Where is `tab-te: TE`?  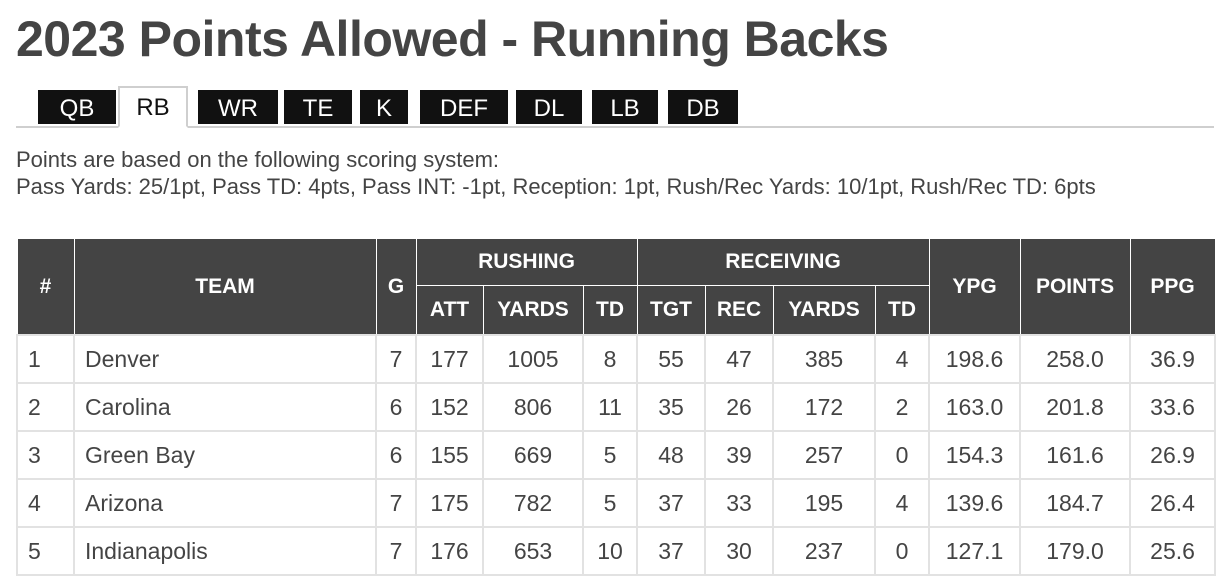
tab-te: TE is located at coordinates (318, 107).